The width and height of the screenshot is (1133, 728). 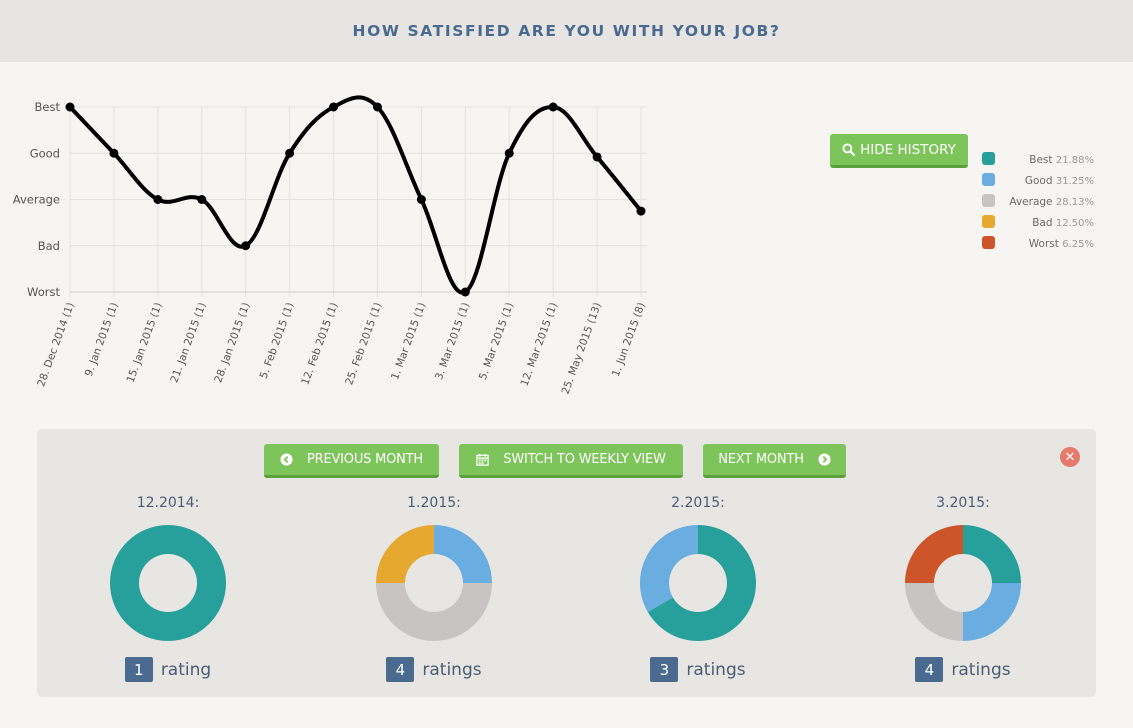 I want to click on previous-month-label: PREVIOUS MONTH, so click(x=365, y=459).